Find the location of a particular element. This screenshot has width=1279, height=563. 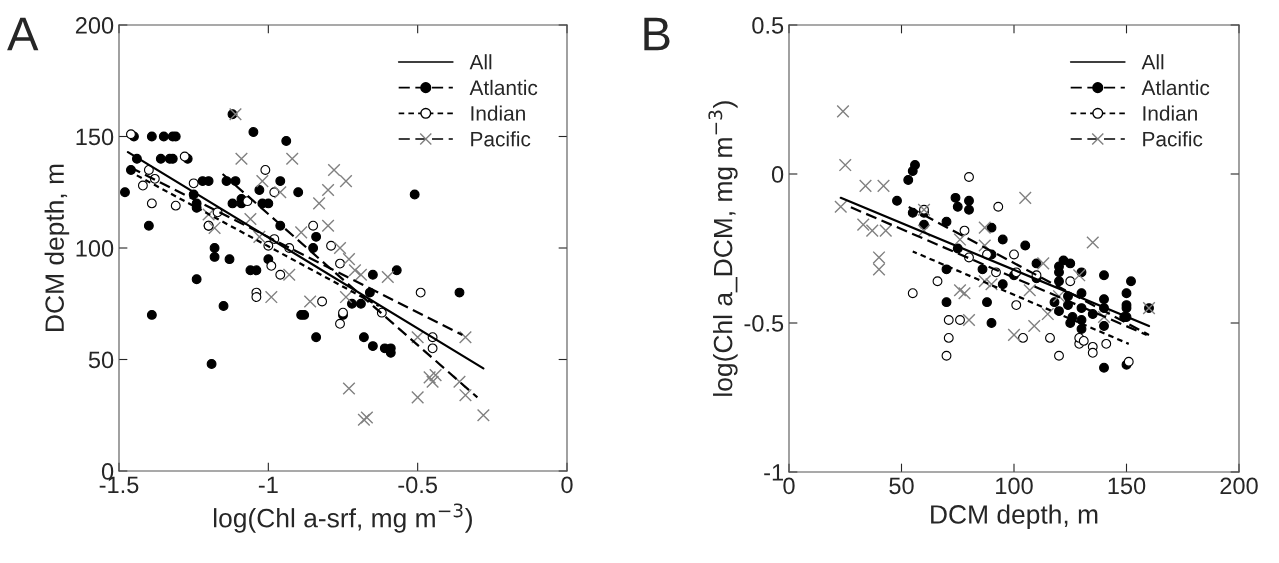

y-tick-label: 200 is located at coordinates (94, 25).